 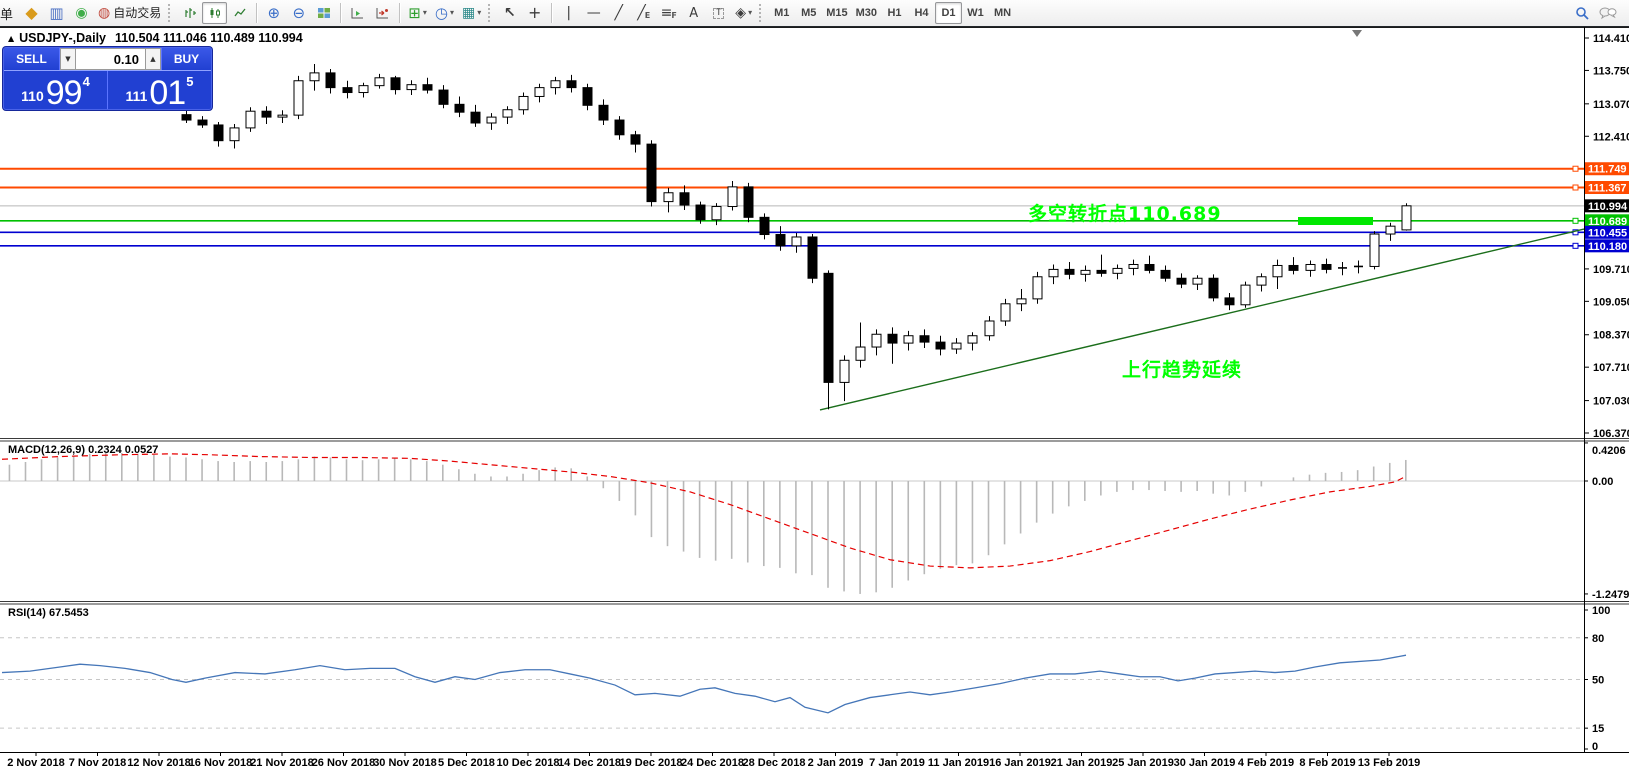 I want to click on uptrend-annotation-text: 上行趋势延续, so click(x=1182, y=370).